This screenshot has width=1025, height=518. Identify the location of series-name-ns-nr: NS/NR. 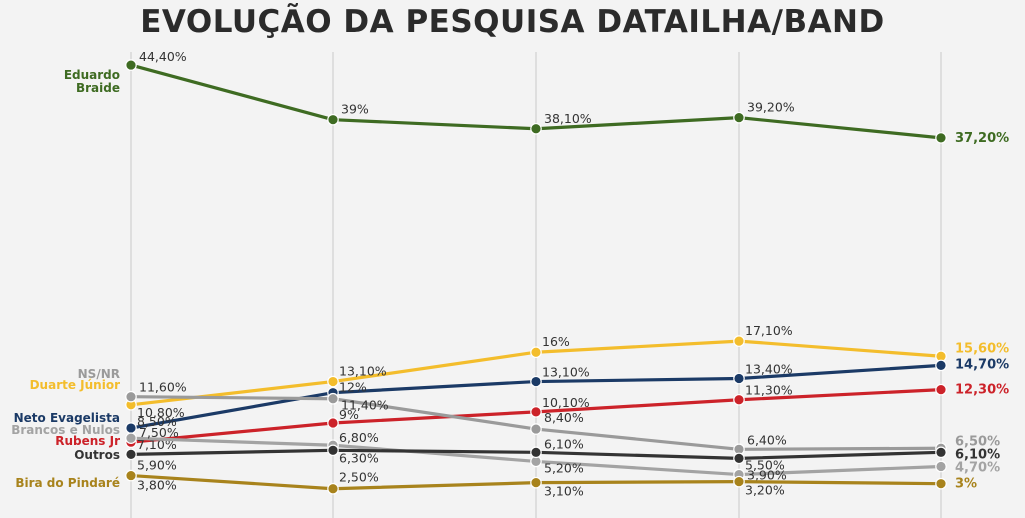
(99, 374).